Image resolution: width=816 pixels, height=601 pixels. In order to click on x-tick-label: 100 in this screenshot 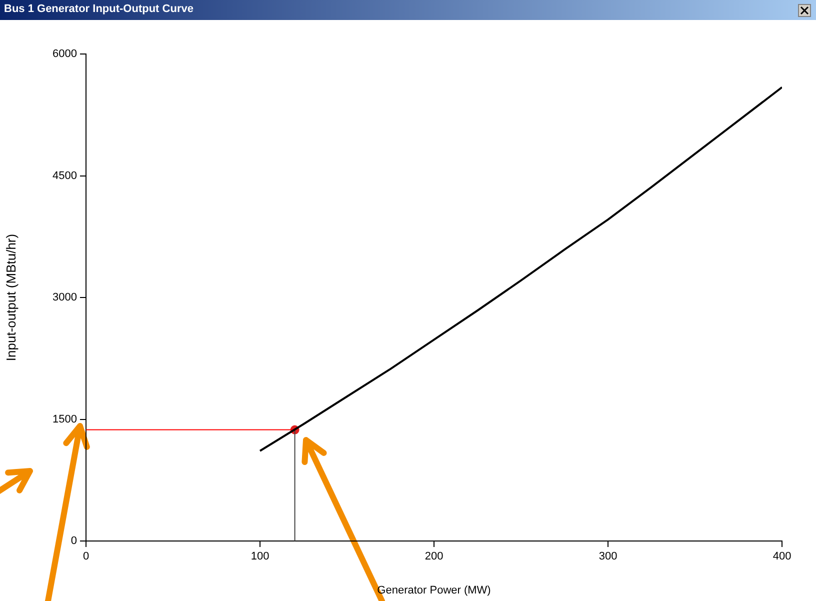, I will do `click(260, 556)`.